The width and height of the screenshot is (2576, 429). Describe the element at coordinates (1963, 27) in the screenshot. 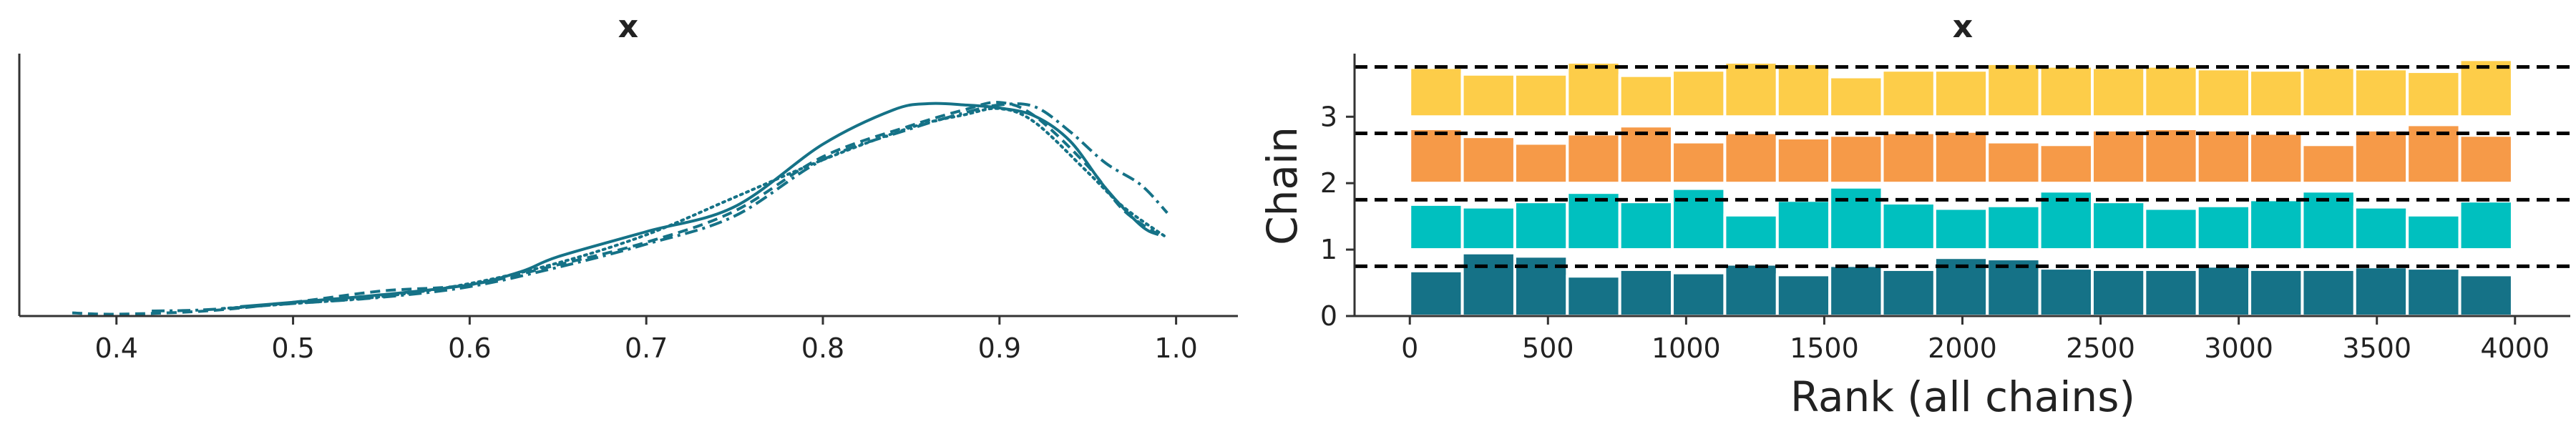

I see `rank-title: x` at that location.